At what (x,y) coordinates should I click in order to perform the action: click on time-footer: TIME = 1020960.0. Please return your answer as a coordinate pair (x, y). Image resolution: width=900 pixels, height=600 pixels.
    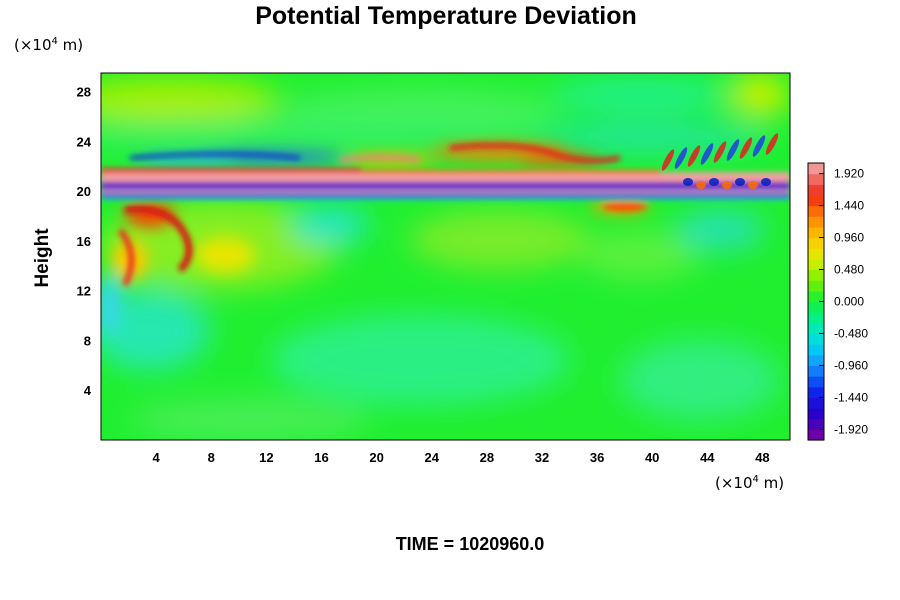
    Looking at the image, I should click on (470, 544).